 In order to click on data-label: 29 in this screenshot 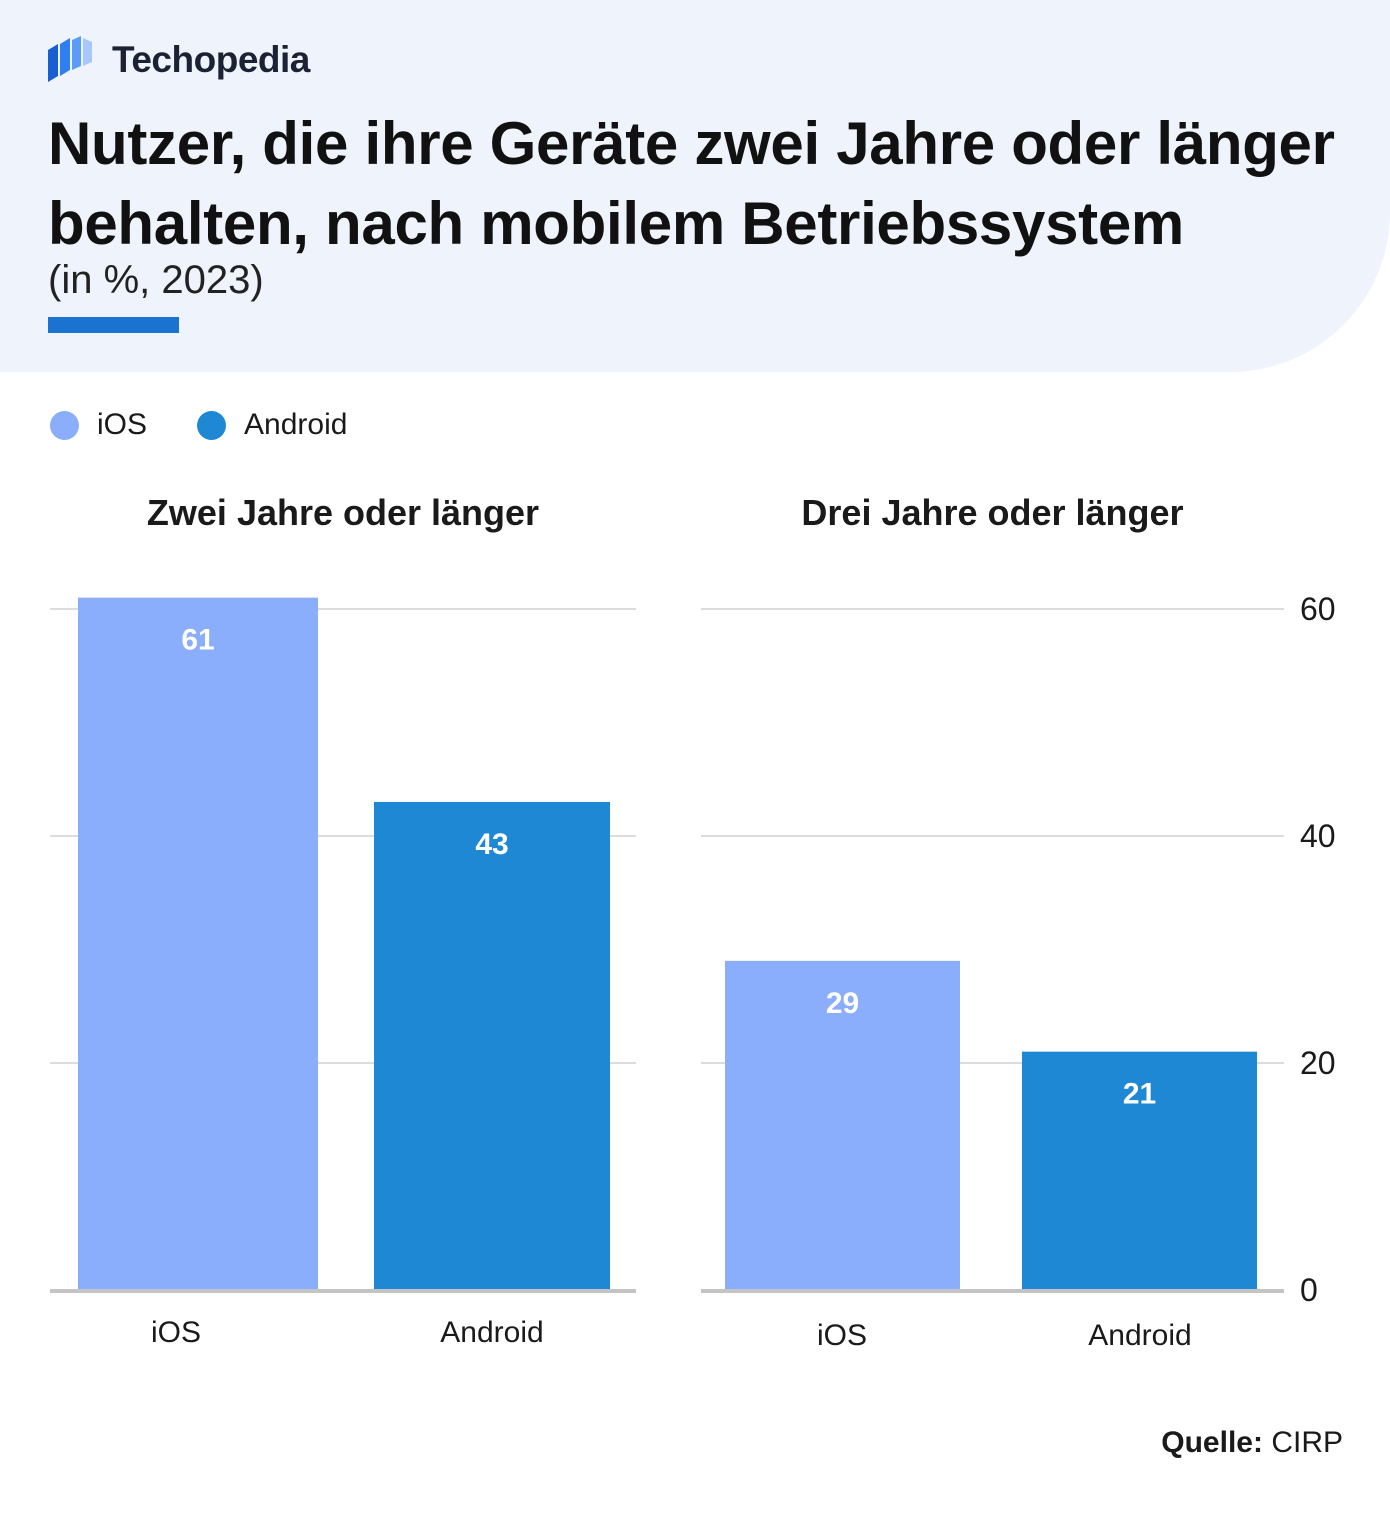, I will do `click(842, 1003)`.